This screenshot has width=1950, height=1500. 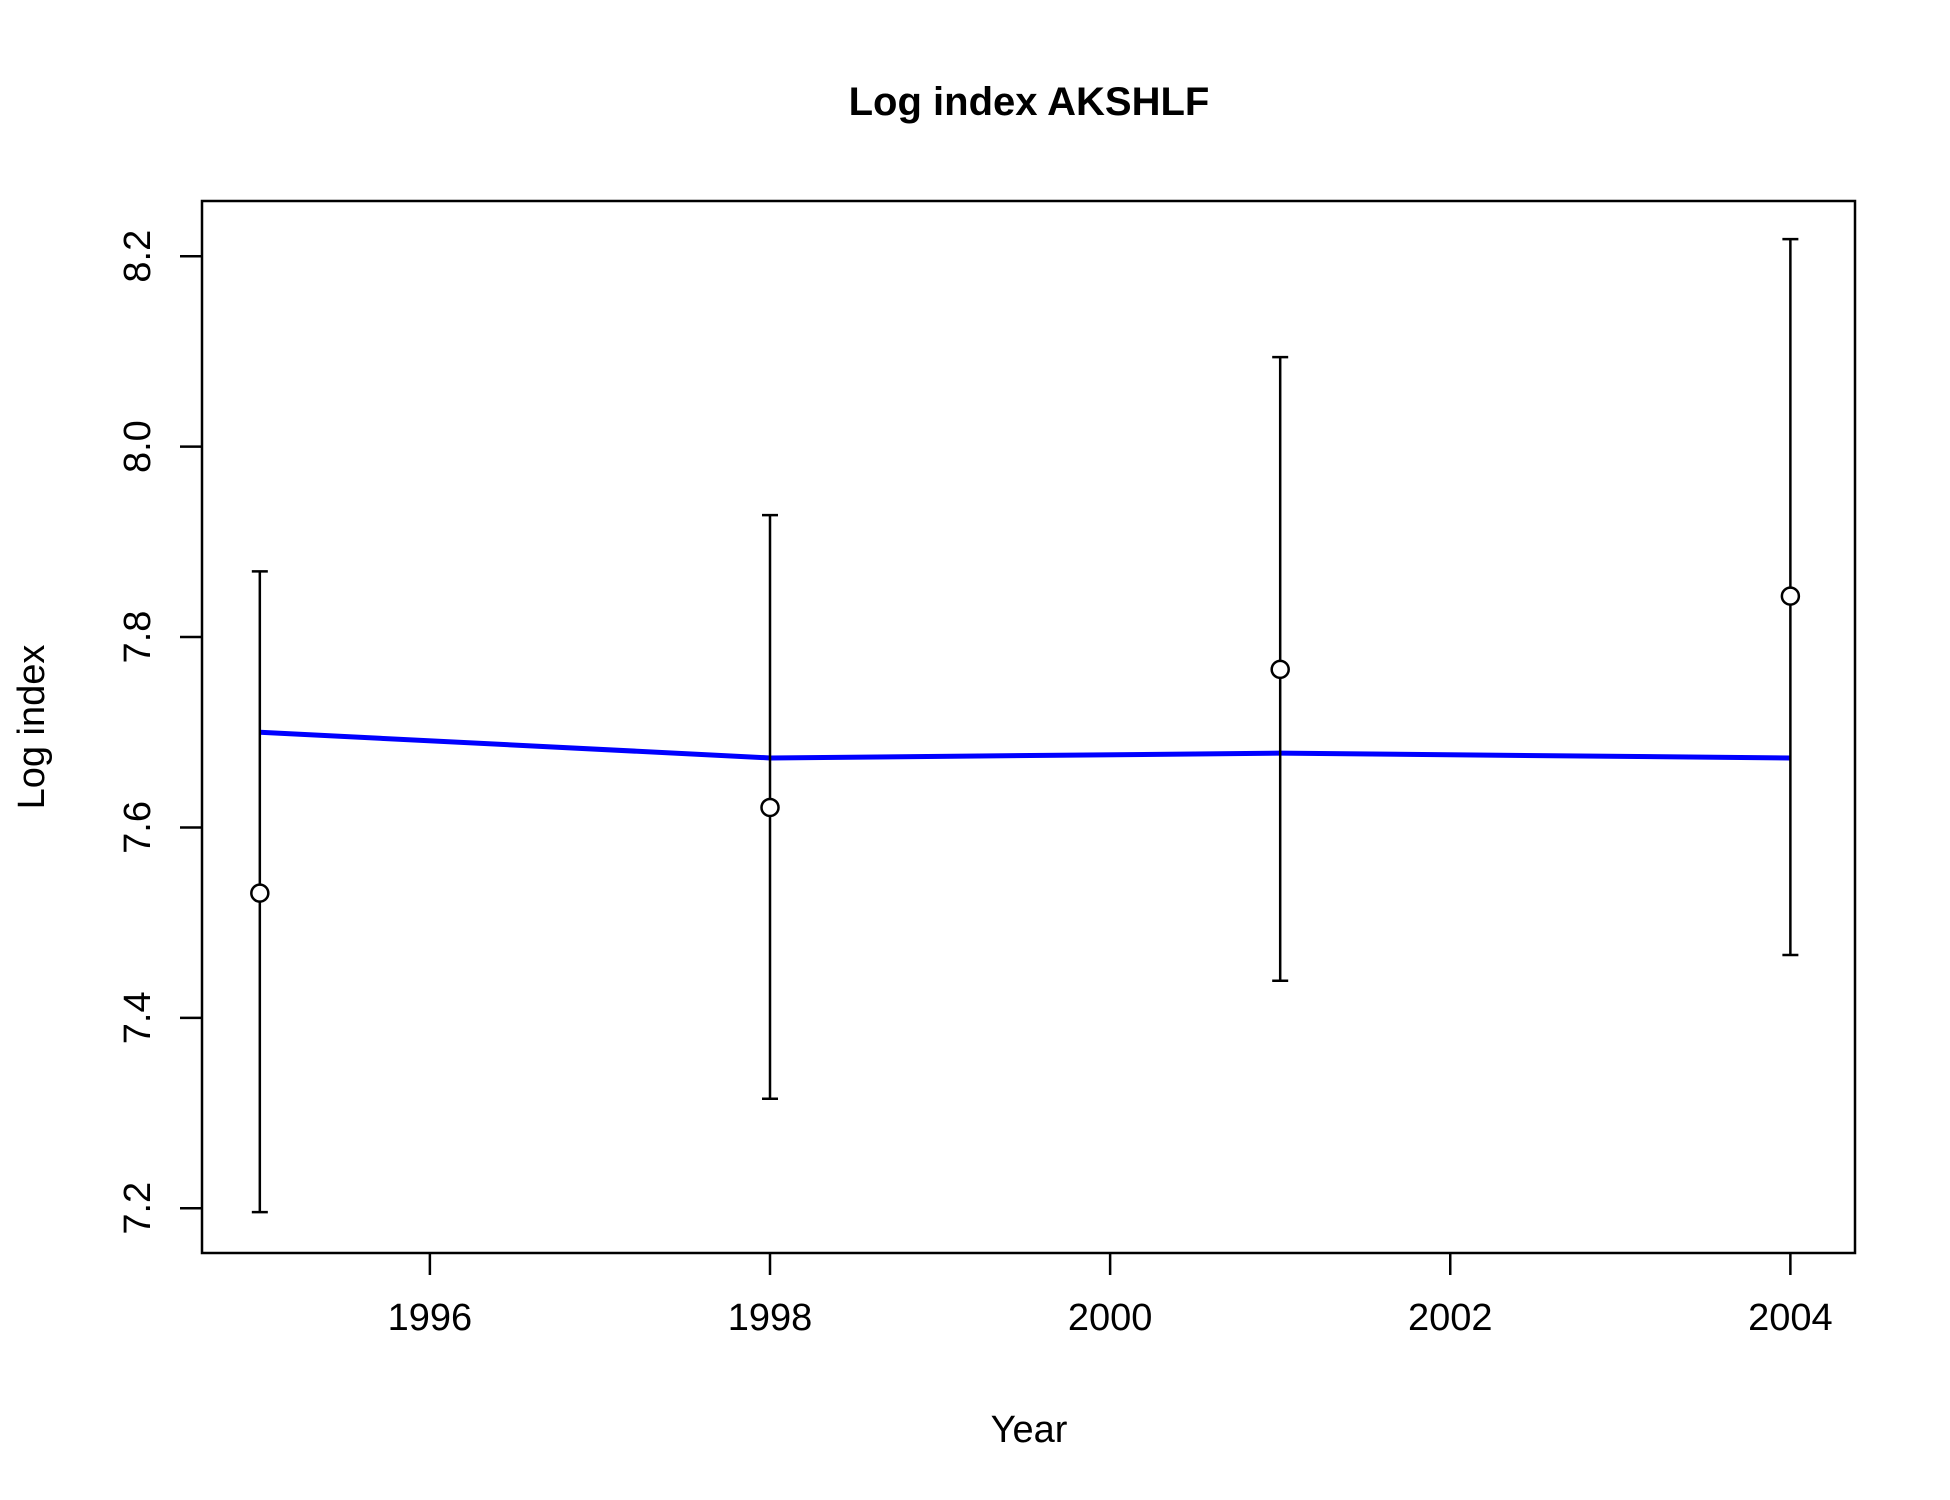 What do you see at coordinates (138, 827) in the screenshot?
I see `y-tick-label: 7.6` at bounding box center [138, 827].